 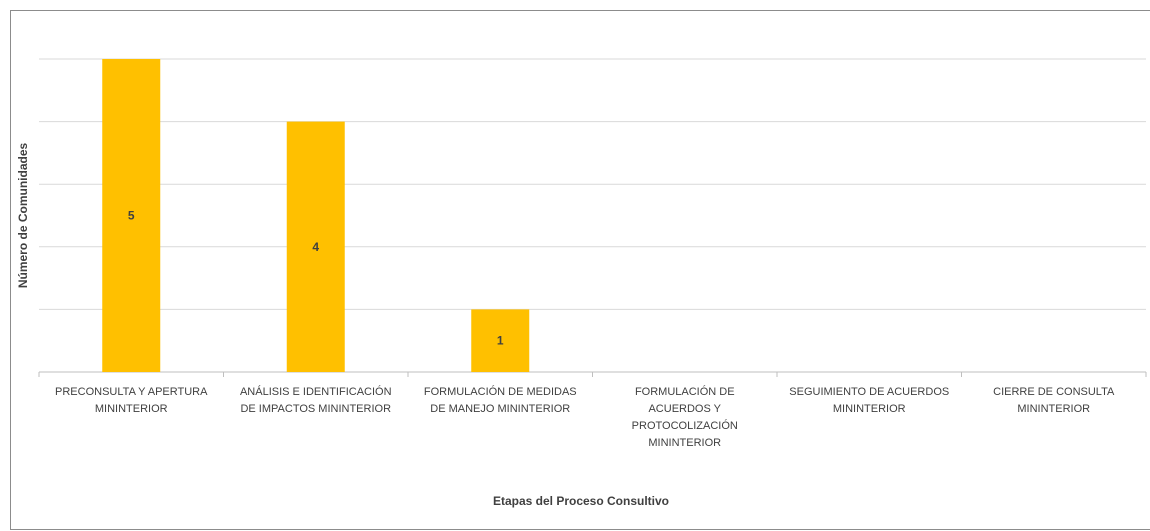 I want to click on data-label-1: 4, so click(x=315, y=247).